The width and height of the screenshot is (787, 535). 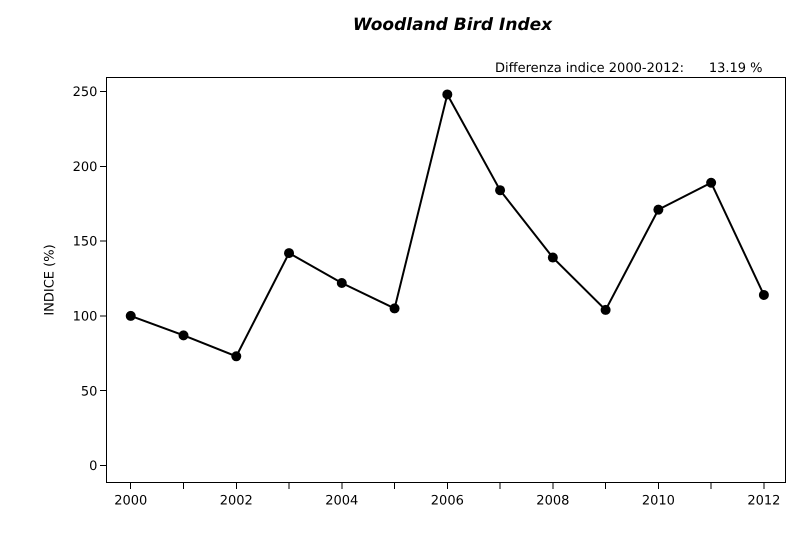 I want to click on y-tick-label: 150, so click(x=85, y=242).